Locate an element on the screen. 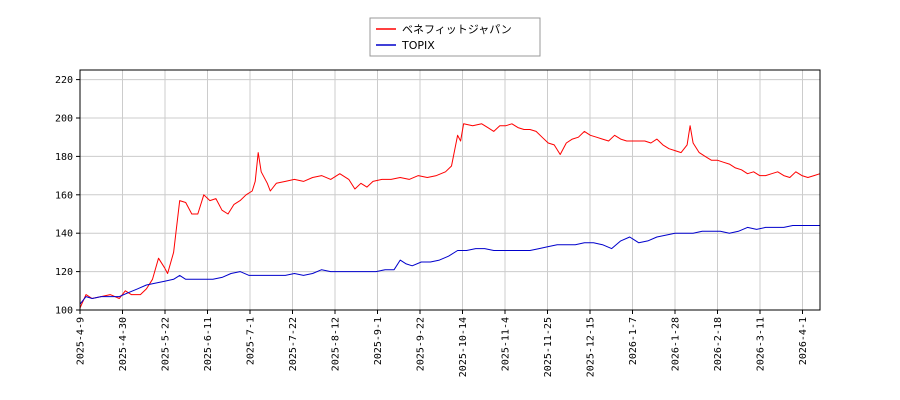  legend: ベネフィットジャパン TOPIX is located at coordinates (455, 37).